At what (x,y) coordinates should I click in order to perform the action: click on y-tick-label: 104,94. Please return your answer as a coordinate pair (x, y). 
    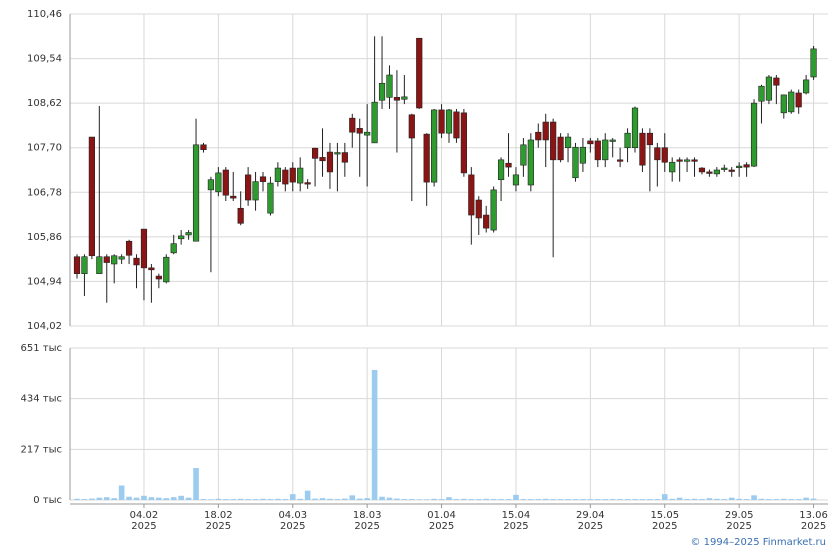
    Looking at the image, I should click on (44, 281).